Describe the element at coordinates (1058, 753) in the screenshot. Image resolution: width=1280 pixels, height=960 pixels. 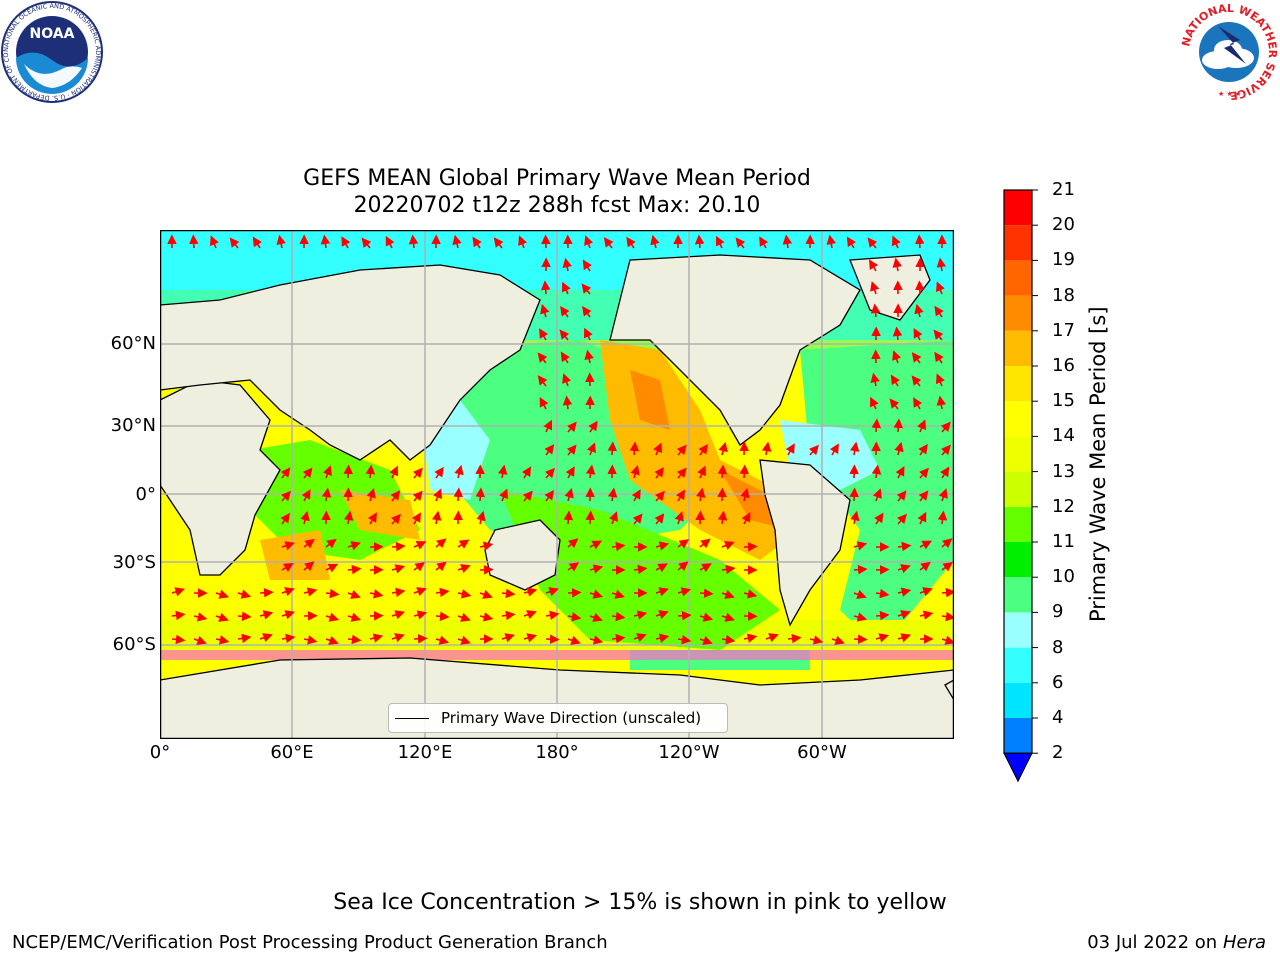
I see `colorbar-tick-label: 2` at that location.